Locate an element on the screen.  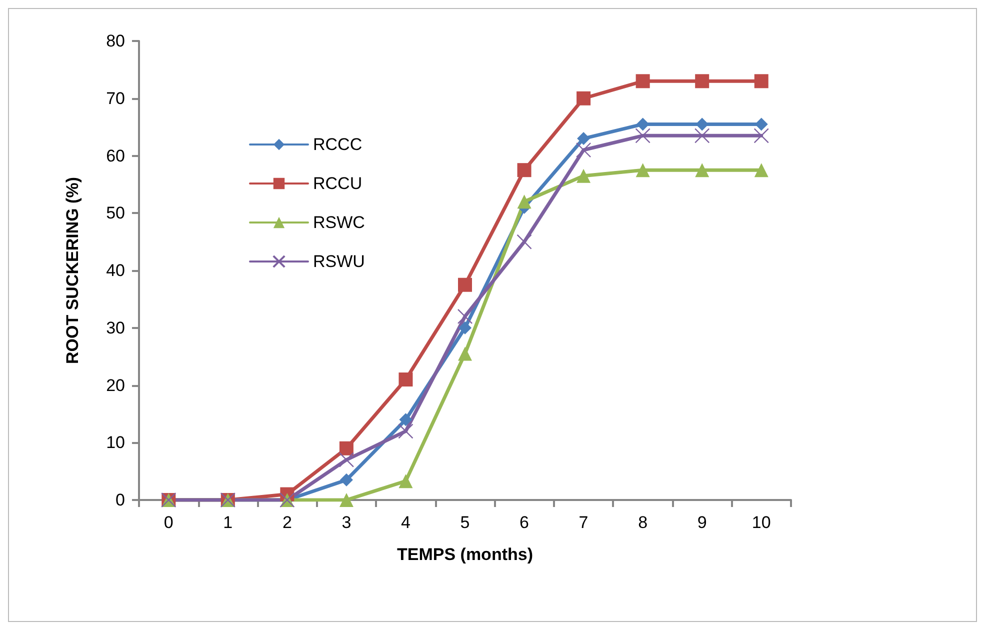
y-tick-label: 10 is located at coordinates (115, 442).